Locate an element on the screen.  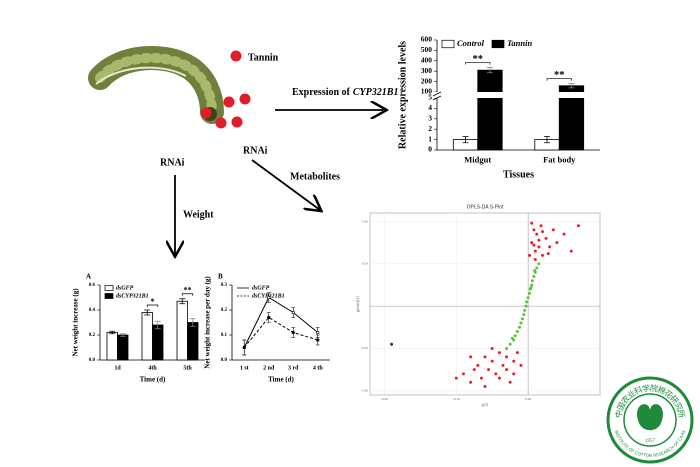
legend-label: dsGFP is located at coordinates (125, 288).